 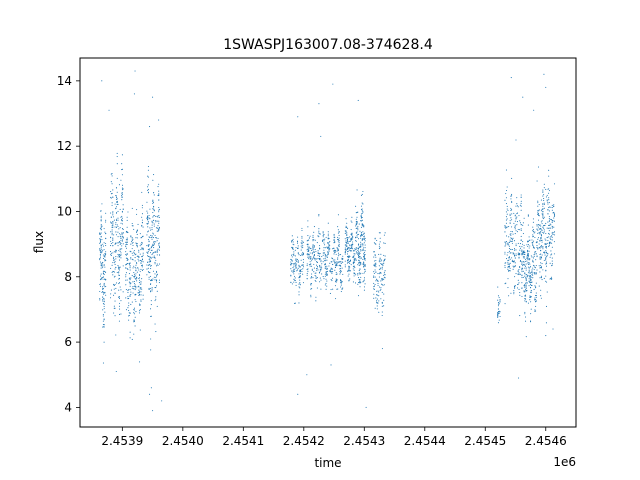 I want to click on x-tick-label: 2.4543, so click(x=364, y=441).